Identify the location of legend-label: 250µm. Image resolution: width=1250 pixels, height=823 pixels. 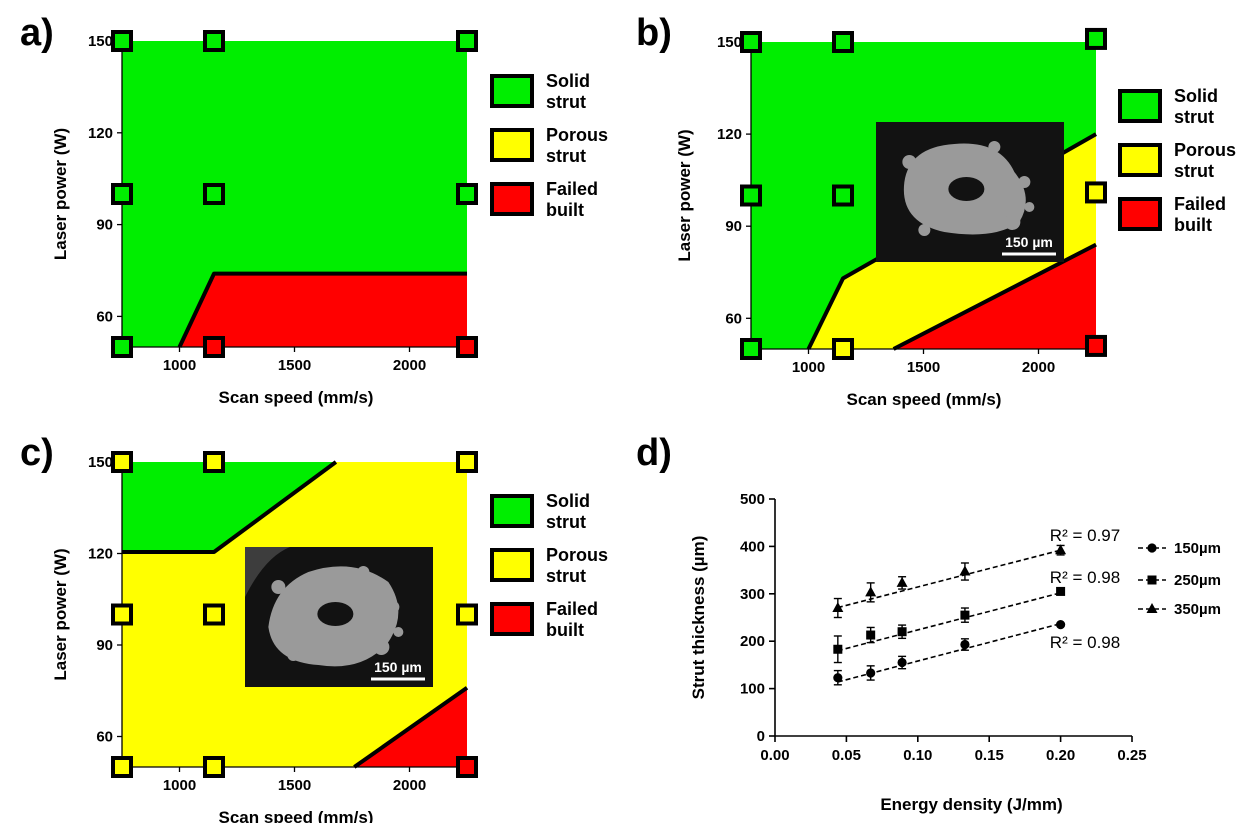
(1197, 580).